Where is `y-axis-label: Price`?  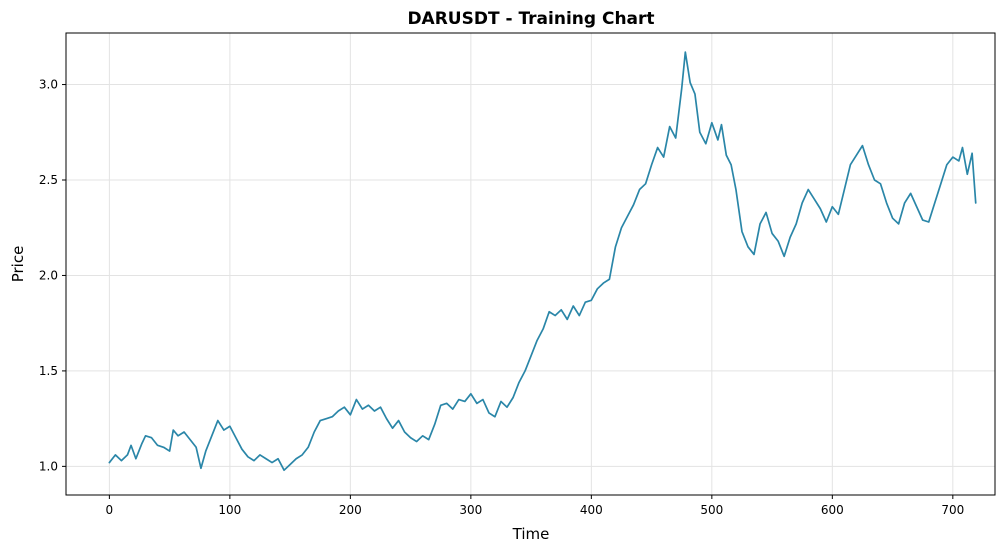 y-axis-label: Price is located at coordinates (18, 264).